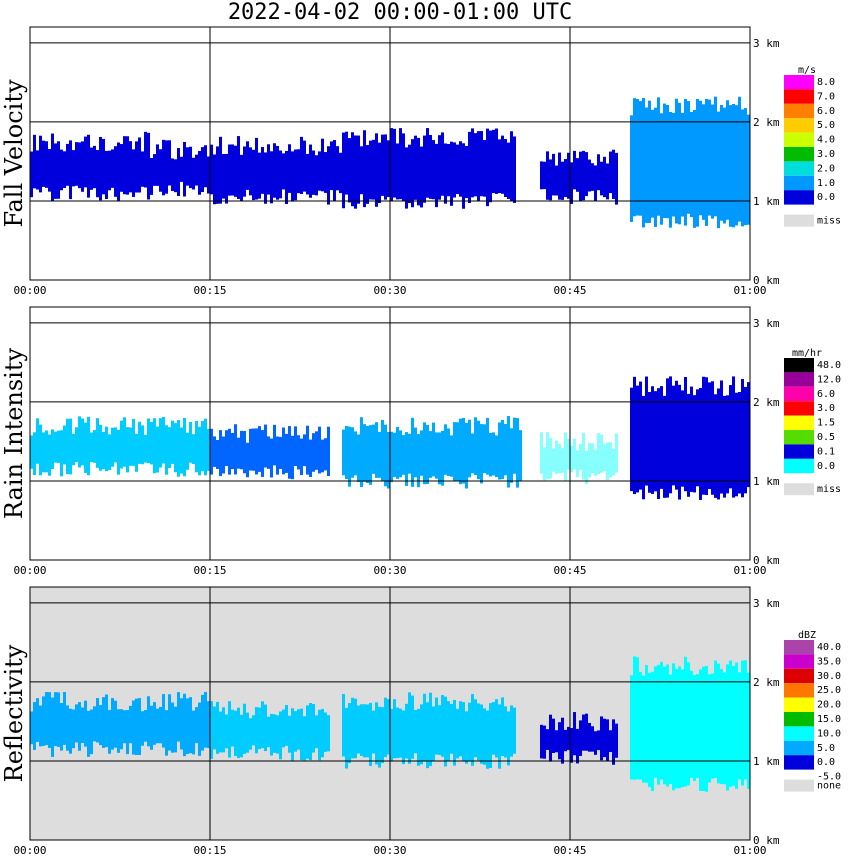  I want to click on y-tick-label: 3 km, so click(766, 603).